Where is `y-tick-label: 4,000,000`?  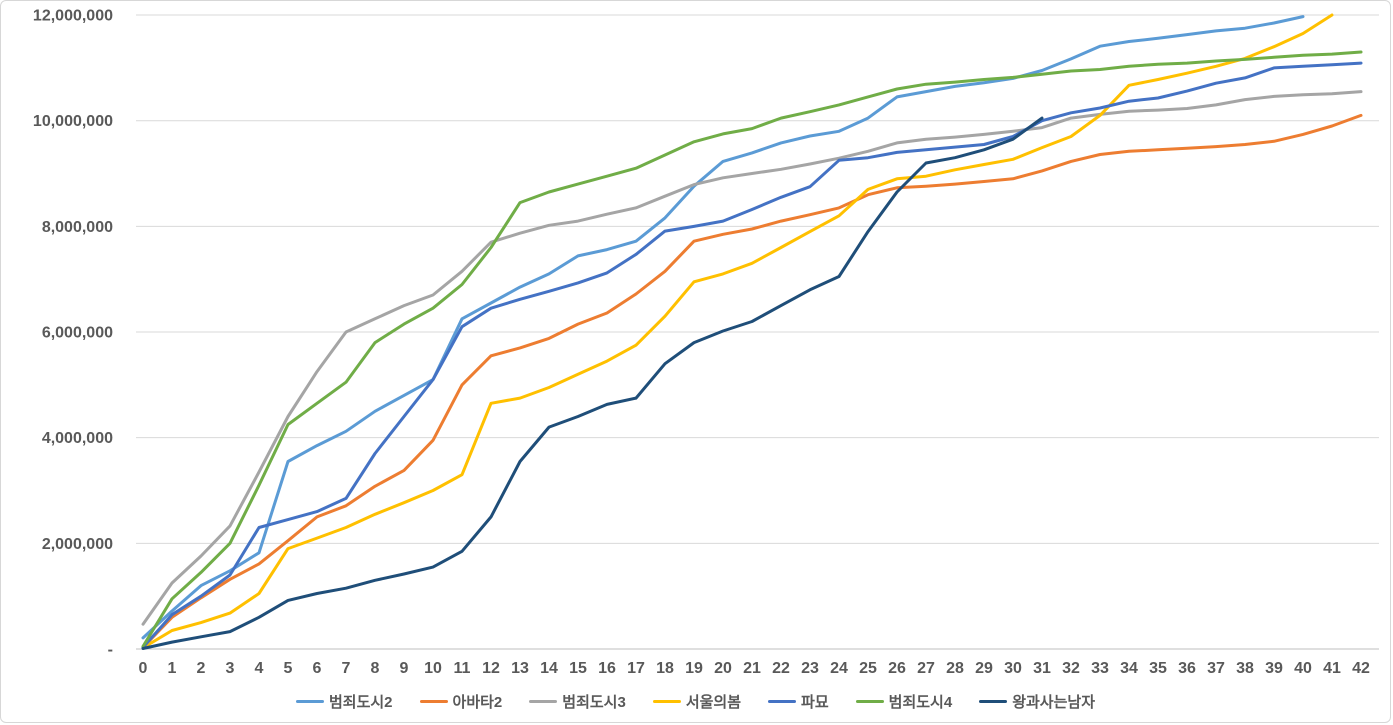
y-tick-label: 4,000,000 is located at coordinates (77, 438).